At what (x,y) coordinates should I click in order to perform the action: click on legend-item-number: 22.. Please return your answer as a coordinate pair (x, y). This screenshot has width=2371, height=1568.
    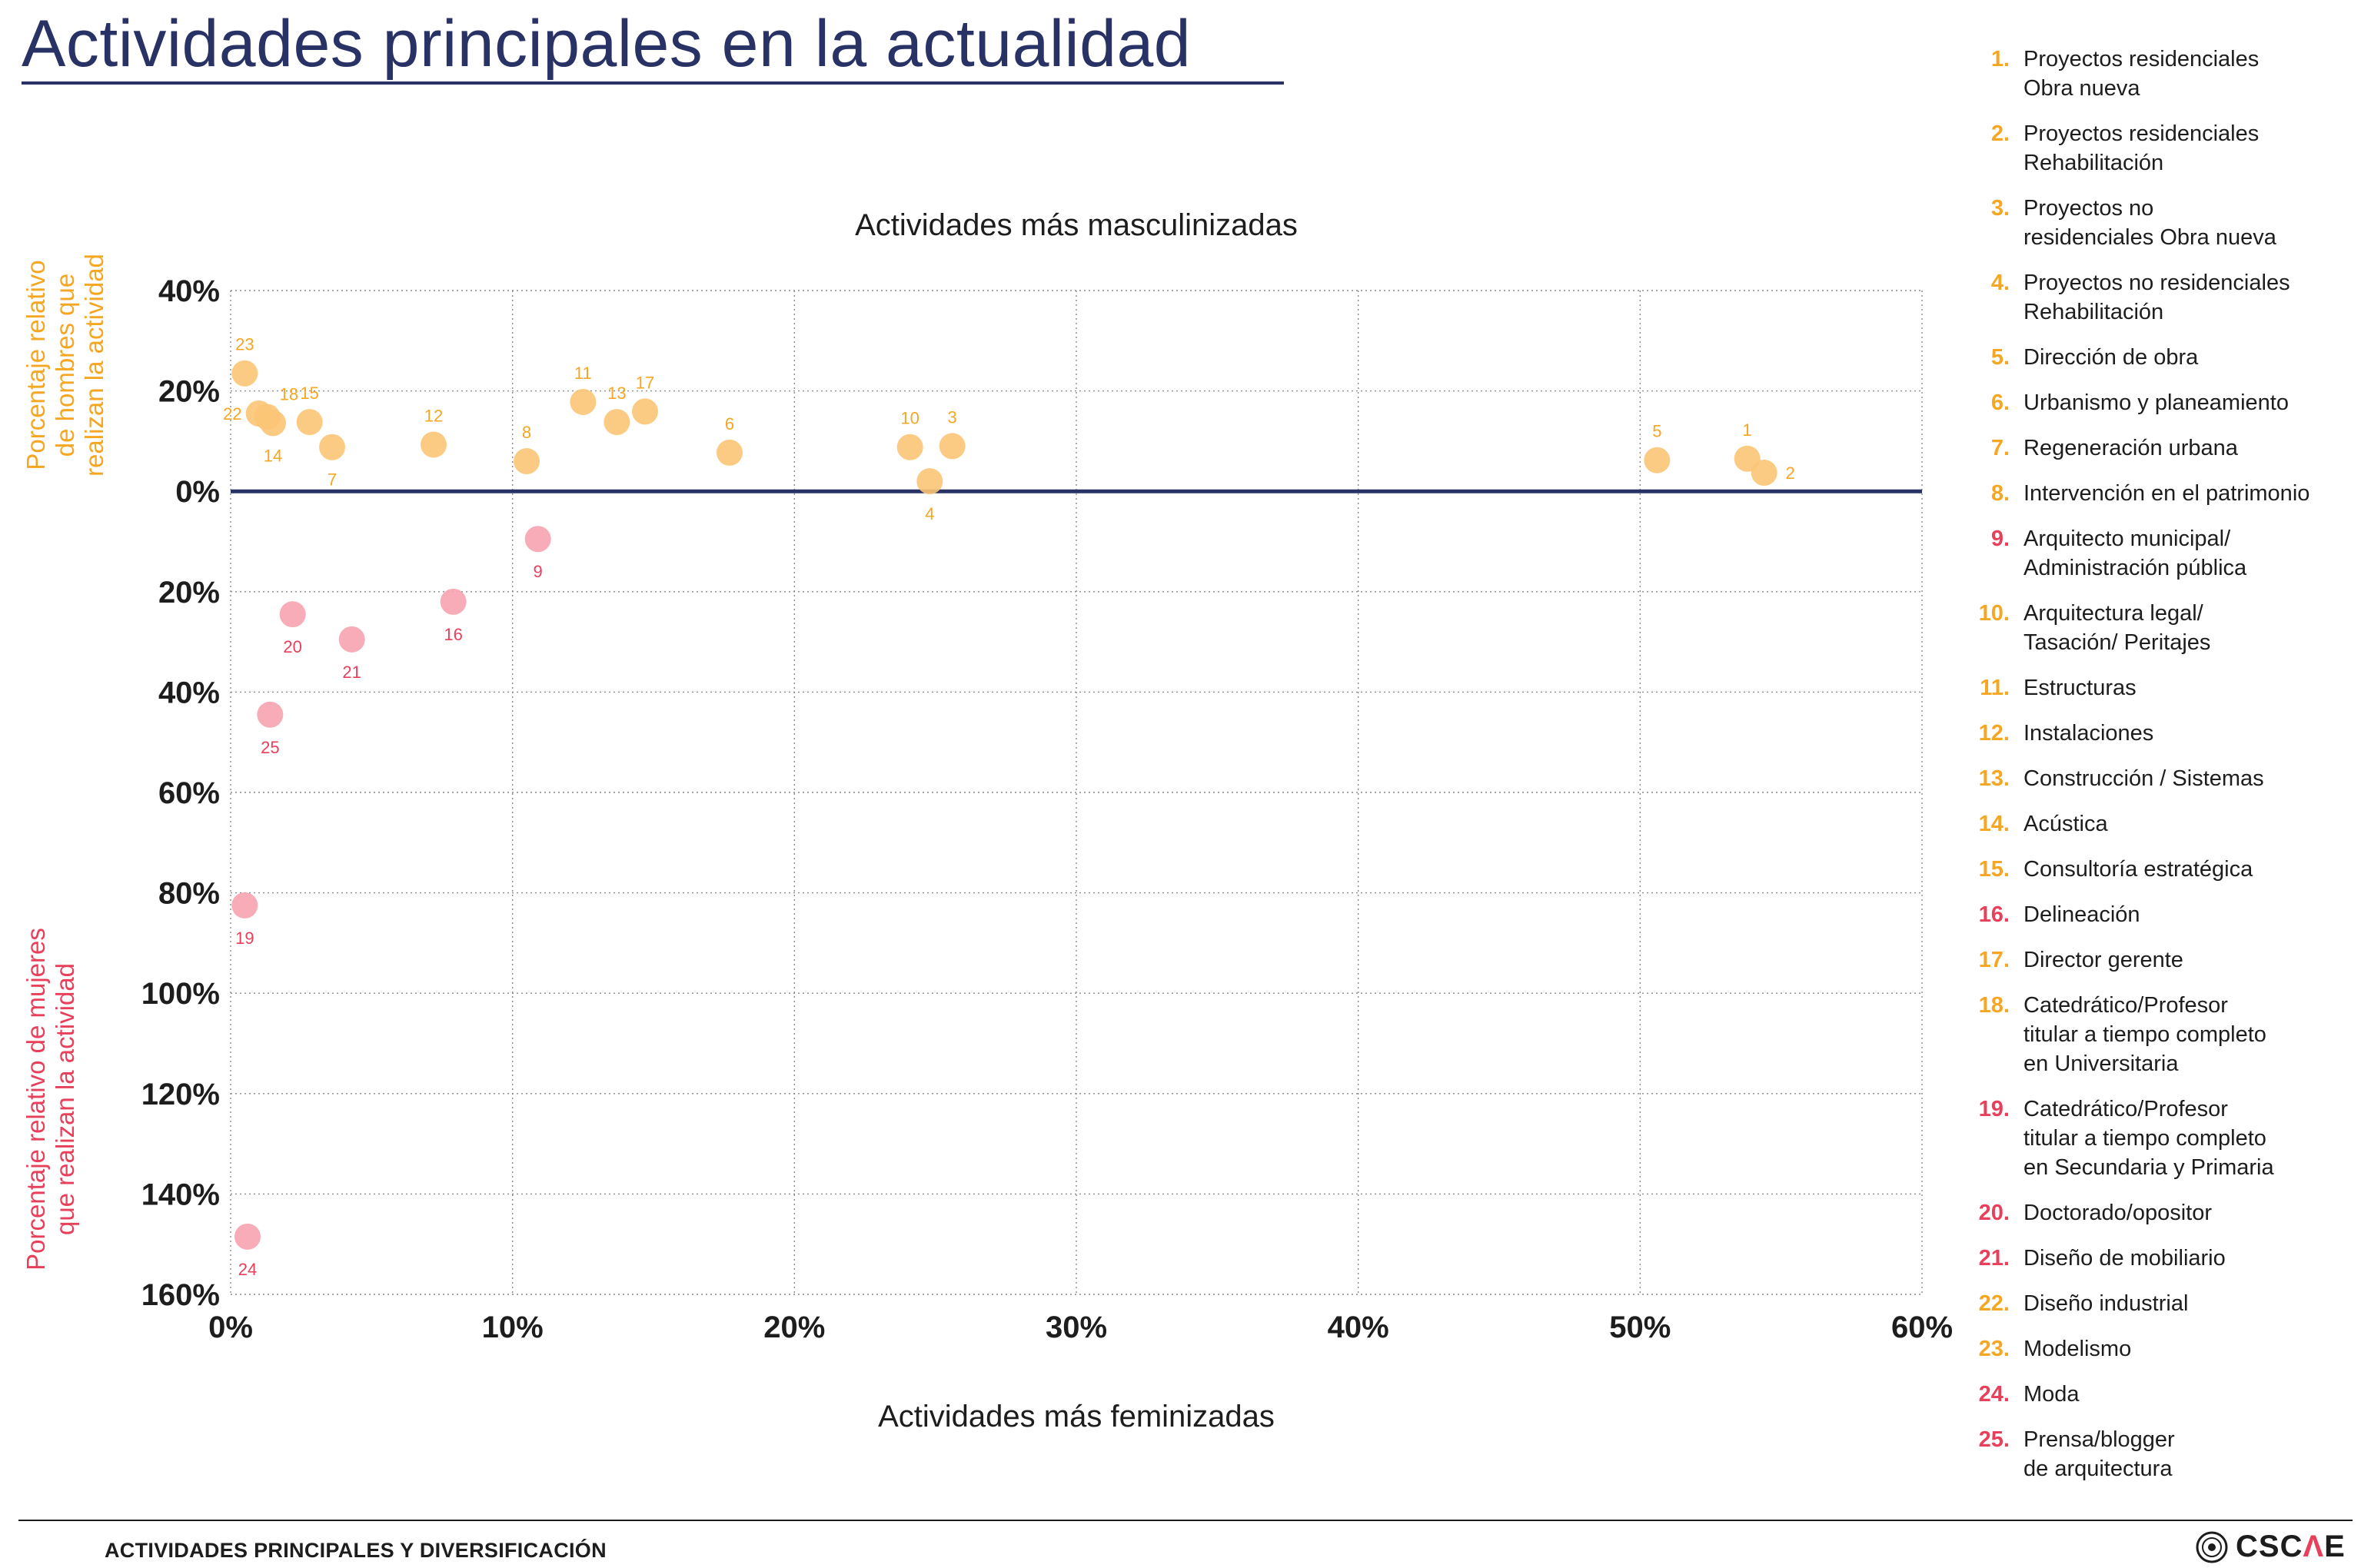
    Looking at the image, I should click on (1994, 1303).